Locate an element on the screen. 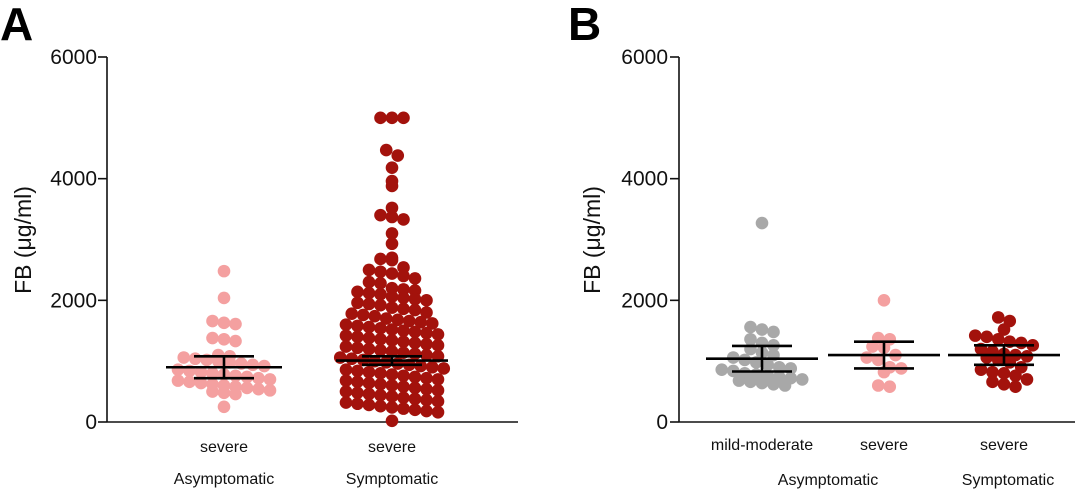 The width and height of the screenshot is (1081, 496). group-label: Symptomatic is located at coordinates (392, 479).